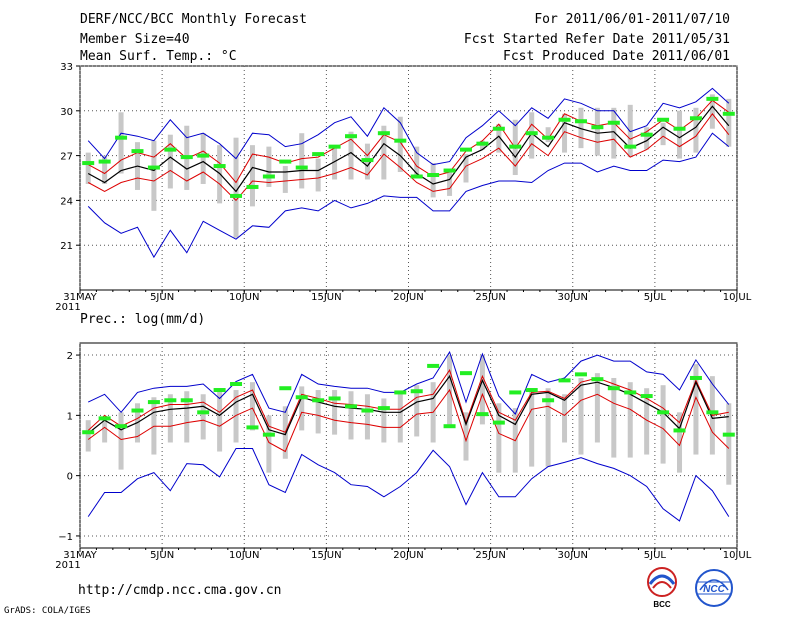 This screenshot has width=800, height=618. What do you see at coordinates (180, 590) in the screenshot?
I see `source-url: http://cmdp.ncc.cma.gov.cn` at bounding box center [180, 590].